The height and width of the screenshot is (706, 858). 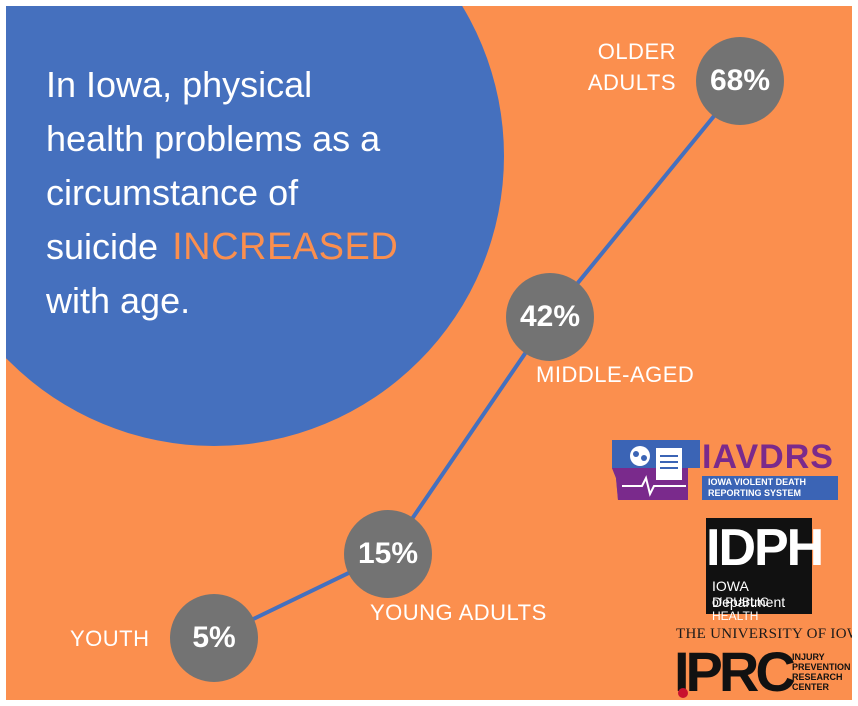 I want to click on bubble-young-adults: 15%, so click(x=388, y=554).